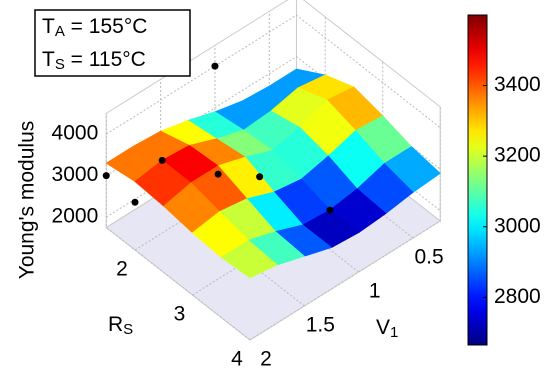 The height and width of the screenshot is (384, 550). What do you see at coordinates (94, 60) in the screenshot?
I see `annotation: TS = 115°C` at bounding box center [94, 60].